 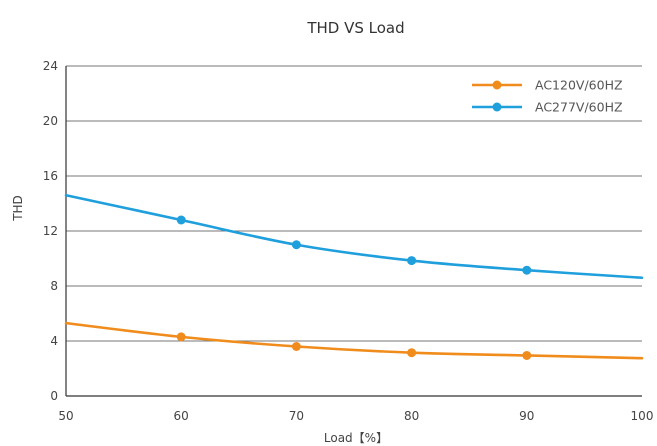 I want to click on x-axis-label: Load【%】, so click(x=356, y=438).